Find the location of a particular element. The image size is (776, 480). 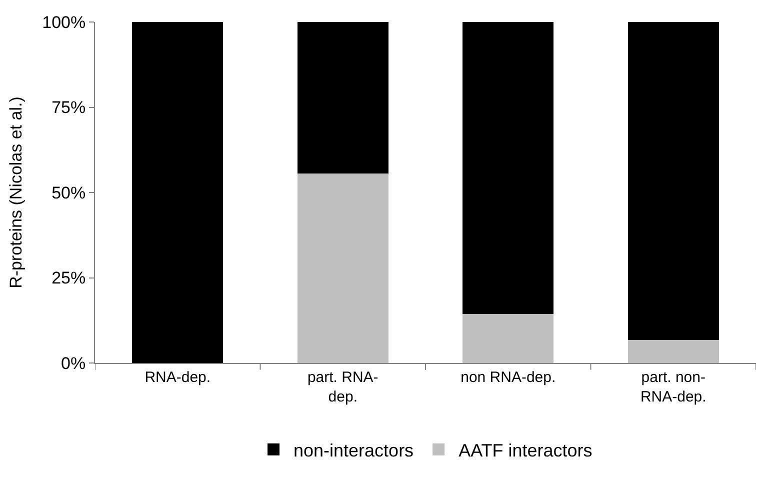

x-tick-label: RNA-dep. is located at coordinates (177, 377).